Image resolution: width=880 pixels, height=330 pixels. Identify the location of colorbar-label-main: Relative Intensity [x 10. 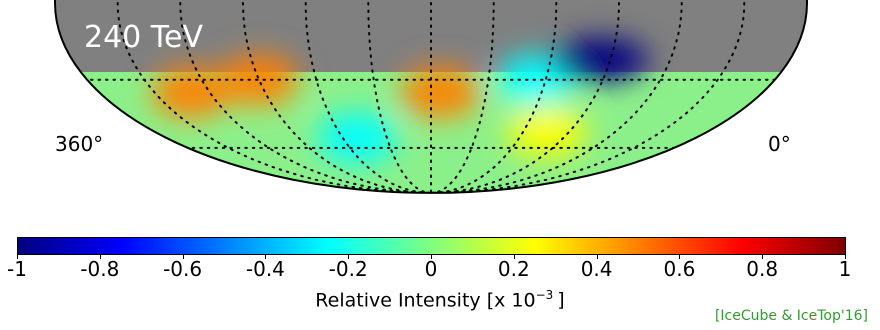
(425, 300).